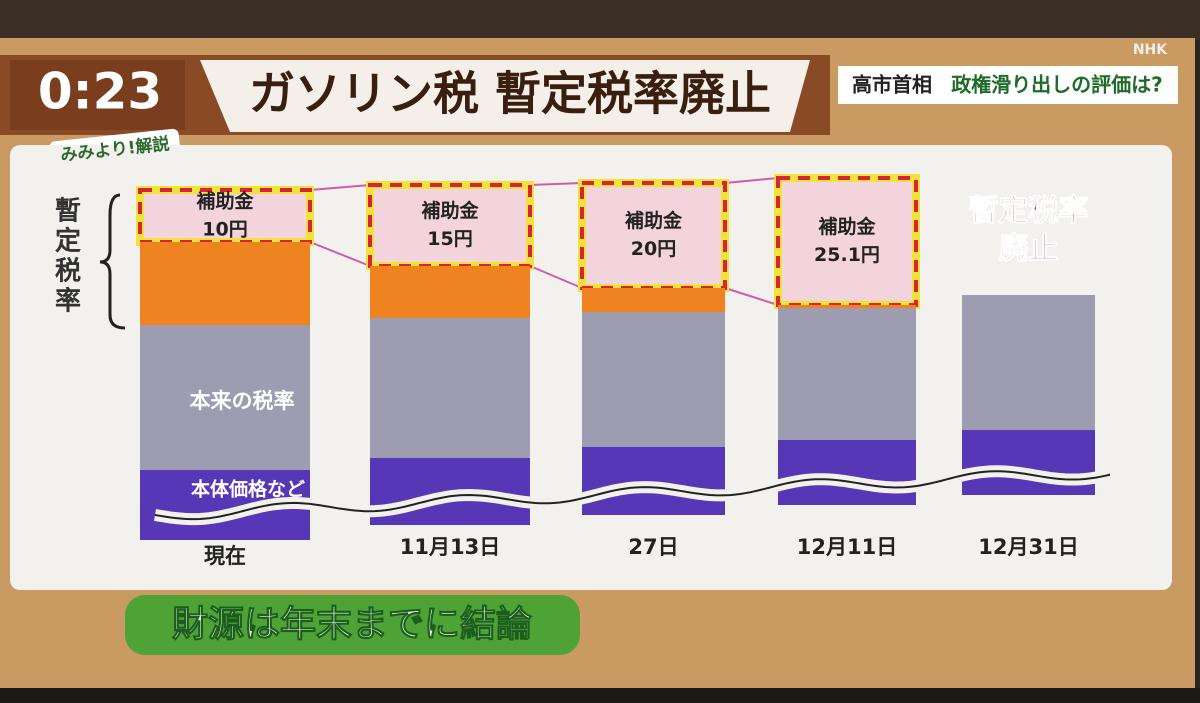 Image resolution: width=1200 pixels, height=703 pixels. I want to click on date-label: 27日, so click(653, 547).